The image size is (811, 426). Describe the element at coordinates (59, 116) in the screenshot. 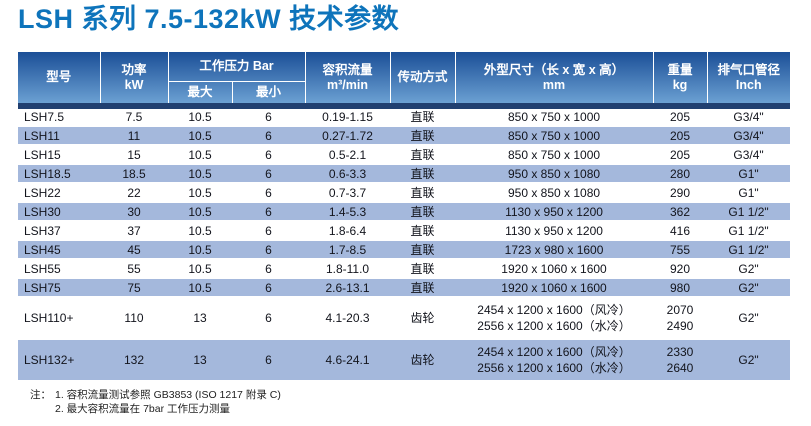

I see `cell-model: LSH7.5` at that location.